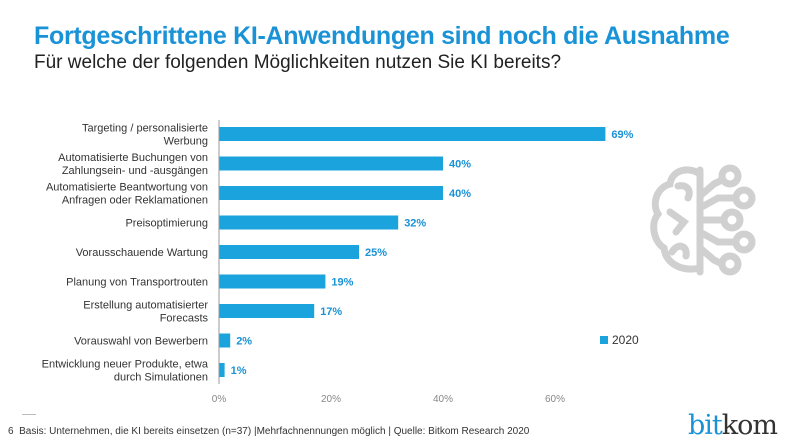 This screenshot has width=800, height=446. Describe the element at coordinates (625, 340) in the screenshot. I see `legend-label: 2020` at that location.